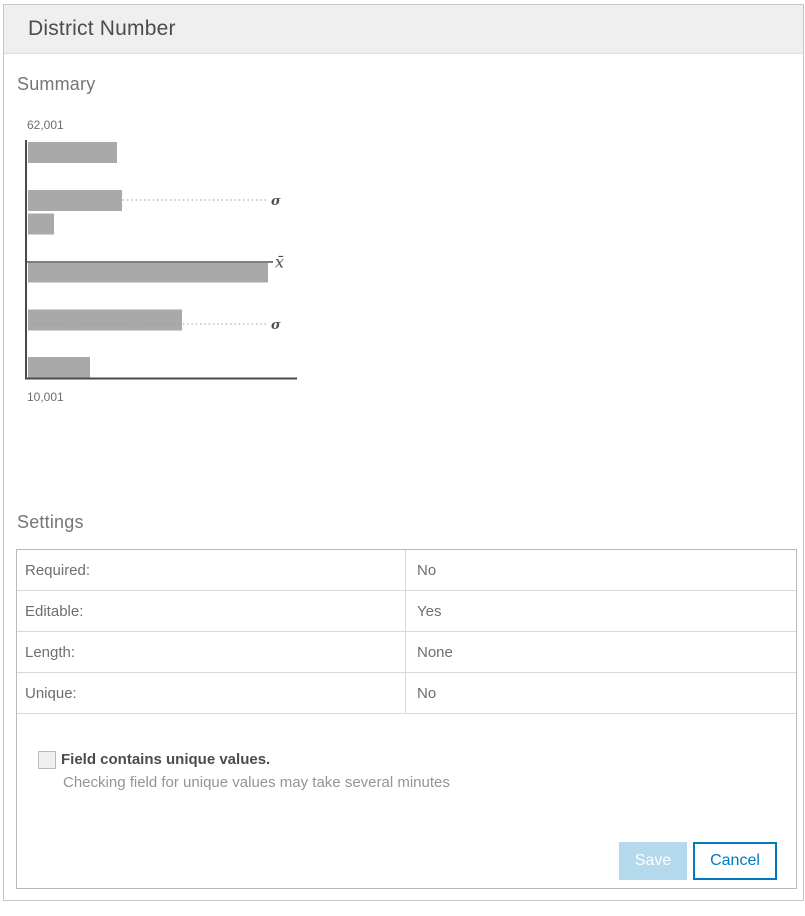 The height and width of the screenshot is (916, 805). What do you see at coordinates (211, 652) in the screenshot?
I see `length-label: Length:` at bounding box center [211, 652].